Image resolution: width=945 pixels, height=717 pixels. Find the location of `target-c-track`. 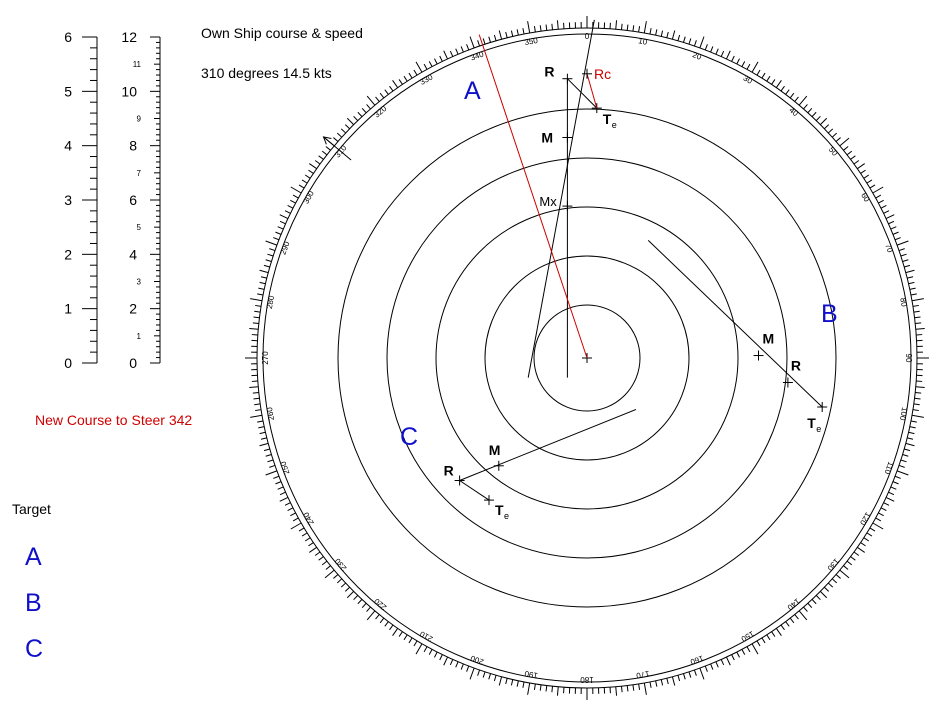

target-c-track is located at coordinates (548, 444).